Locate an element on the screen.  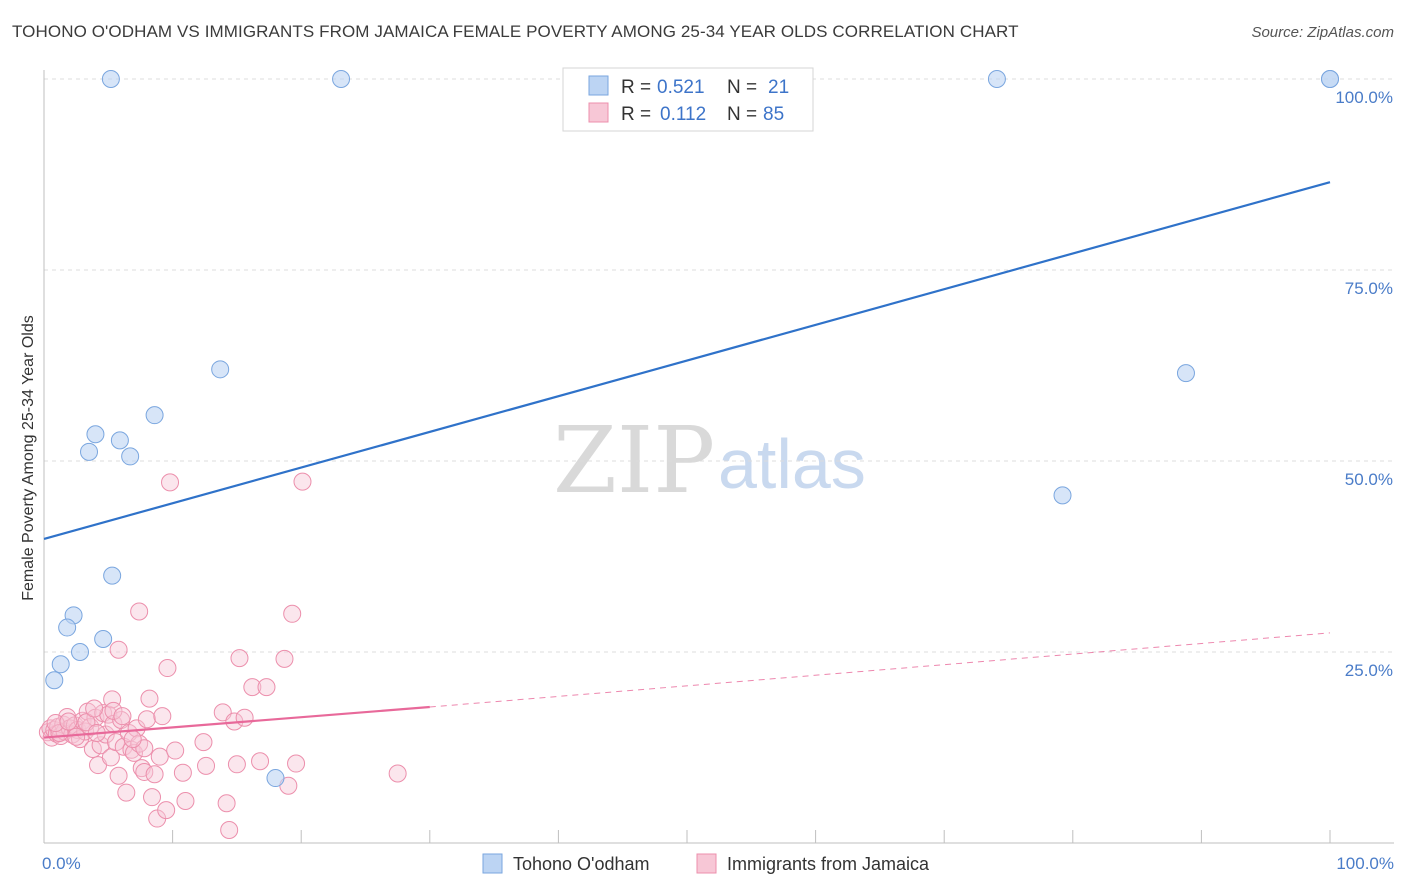
trend-line-jamaica is located at coordinates (236, 722).